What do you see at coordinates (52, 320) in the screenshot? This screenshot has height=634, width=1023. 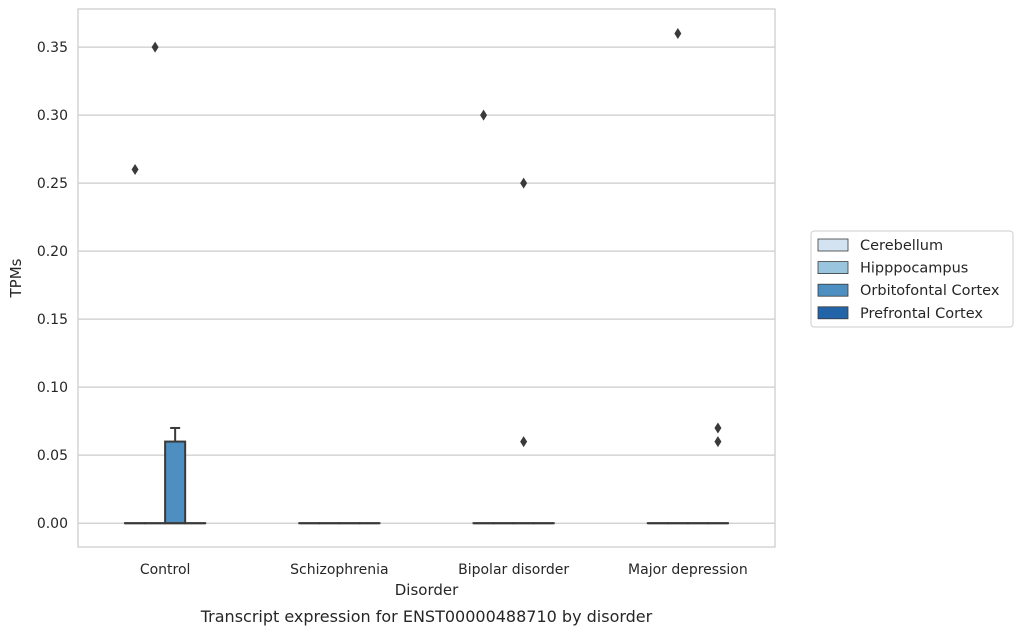 I see `y-tick-label: 0.15` at bounding box center [52, 320].